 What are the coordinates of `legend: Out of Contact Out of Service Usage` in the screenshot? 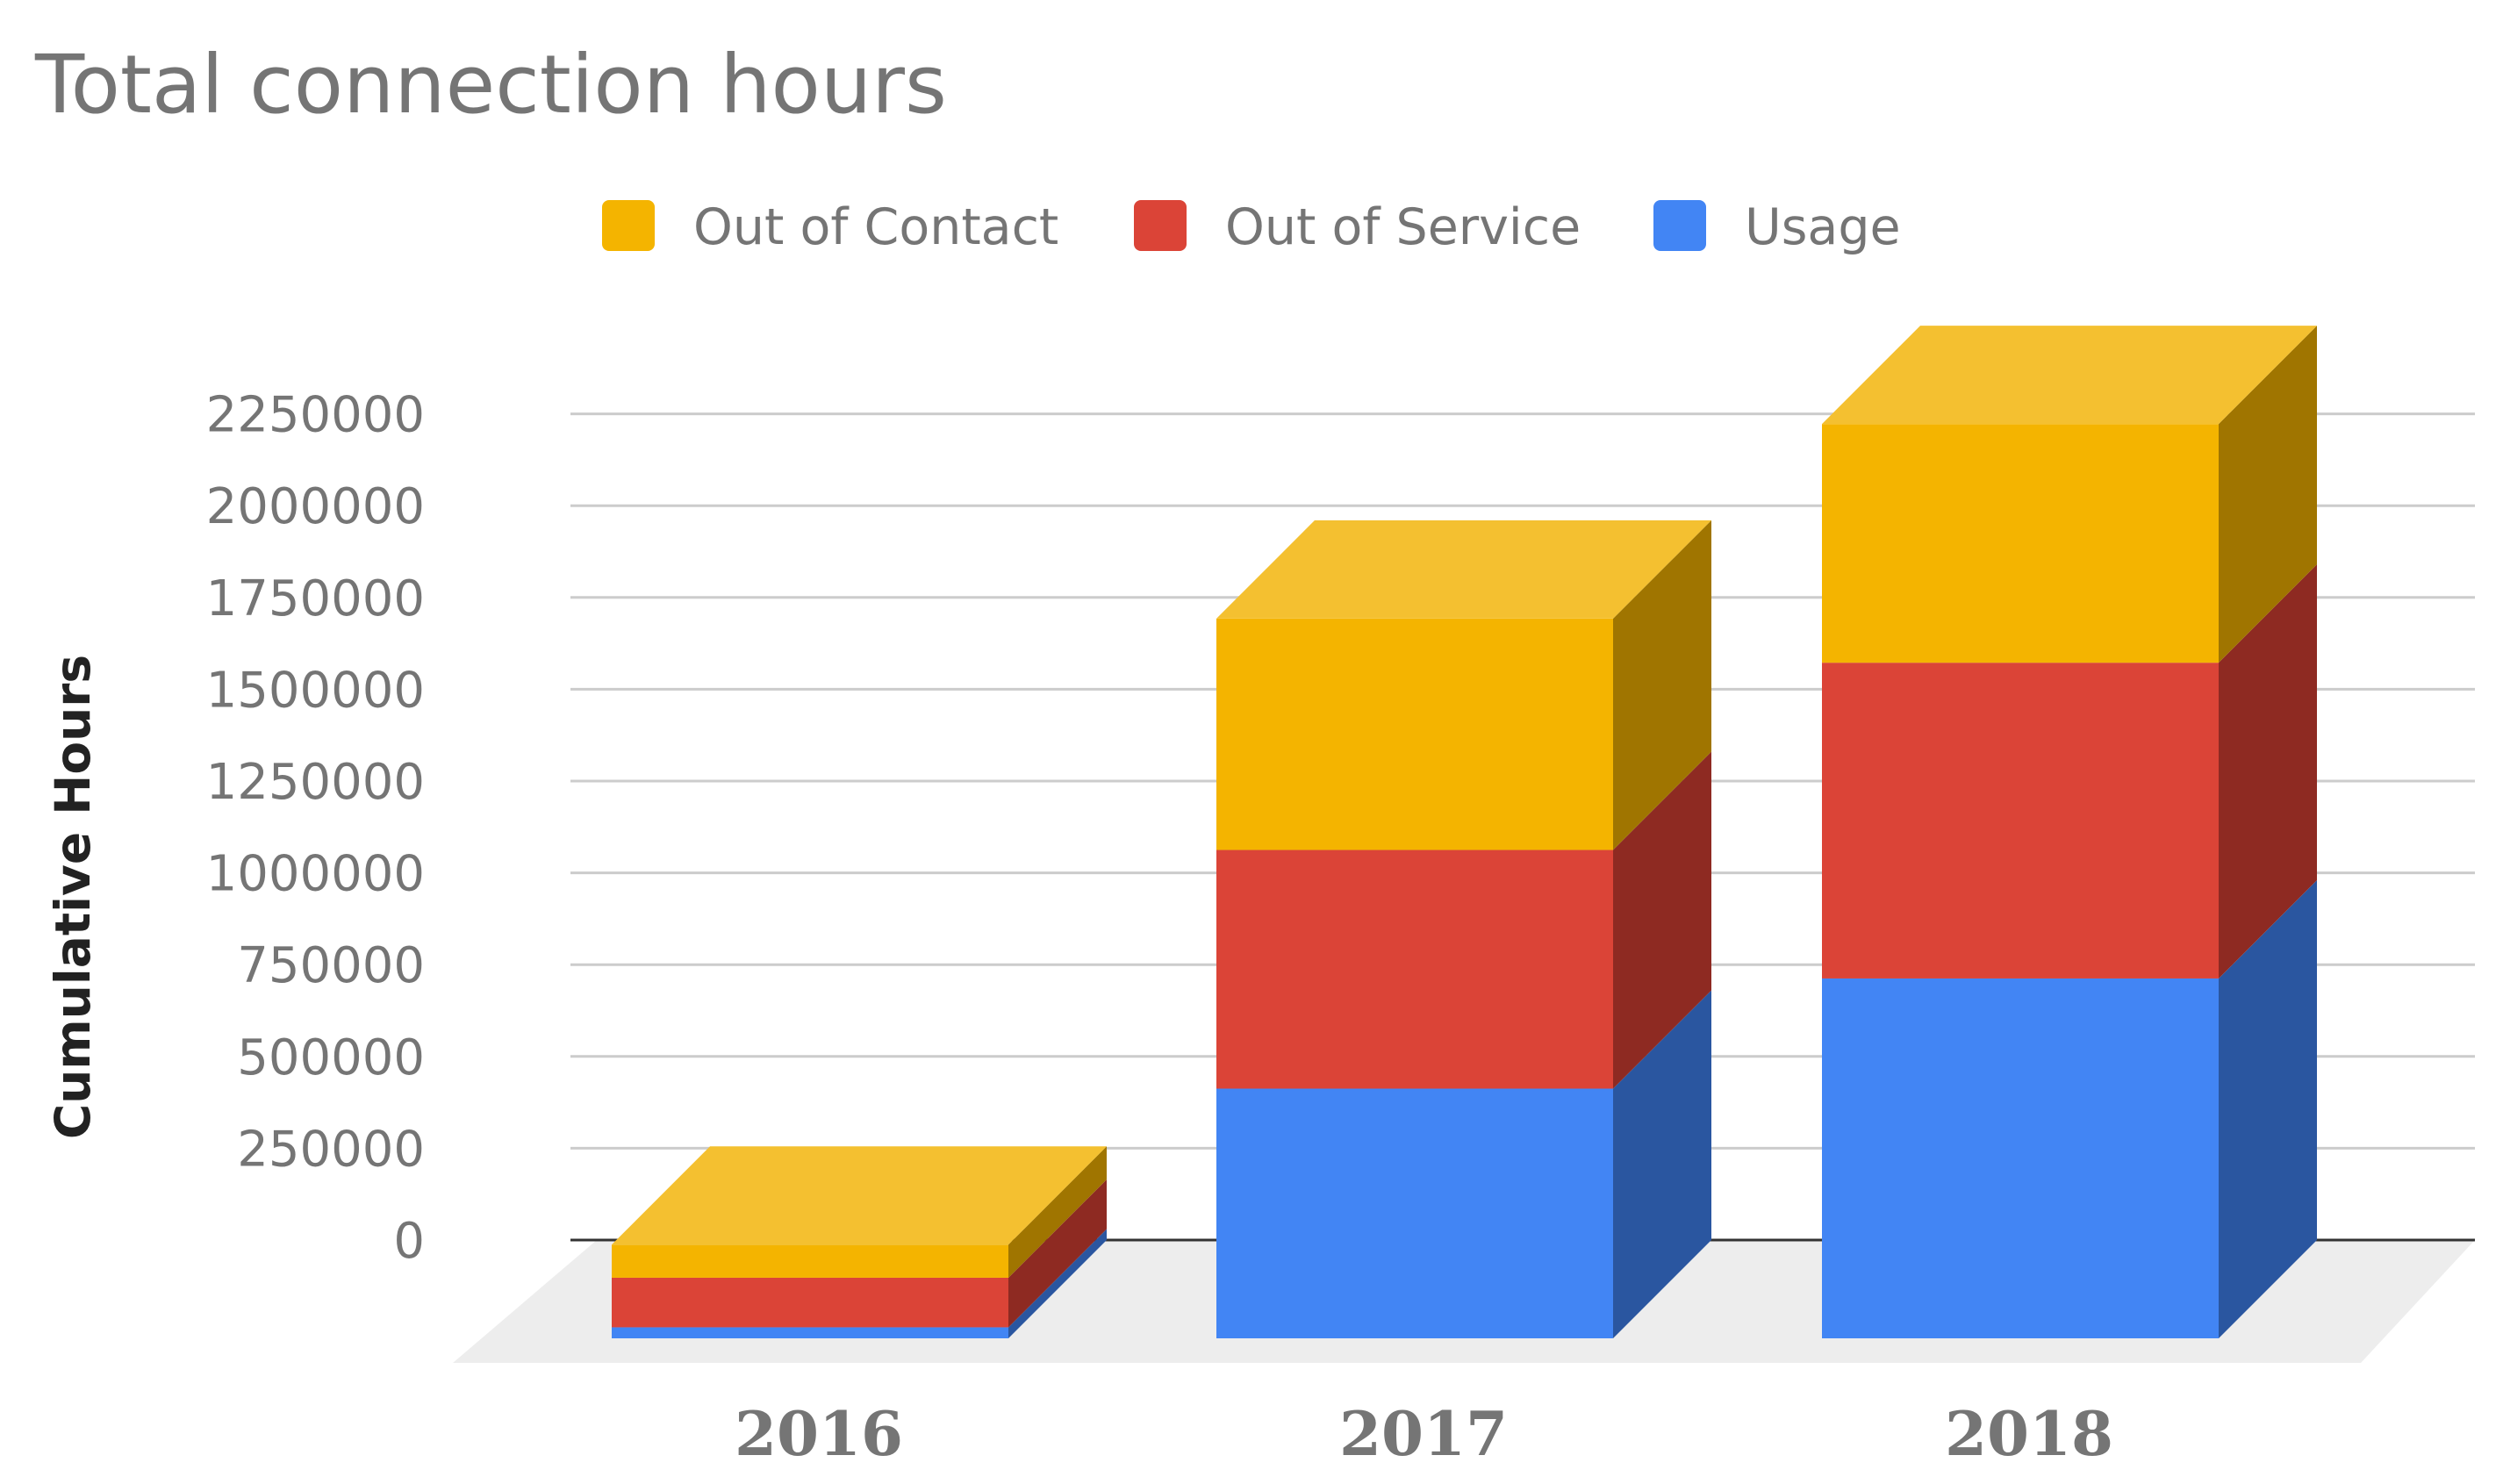 It's located at (1251, 227).